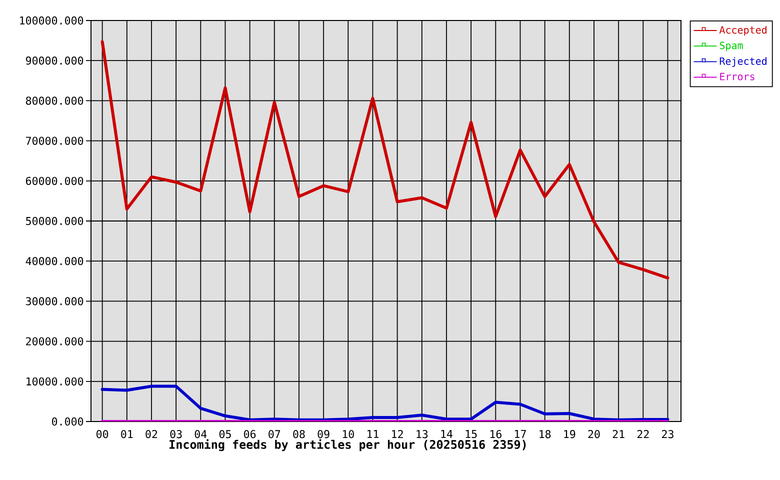 Image resolution: width=780 pixels, height=480 pixels. I want to click on x-tick-label: 23, so click(668, 434).